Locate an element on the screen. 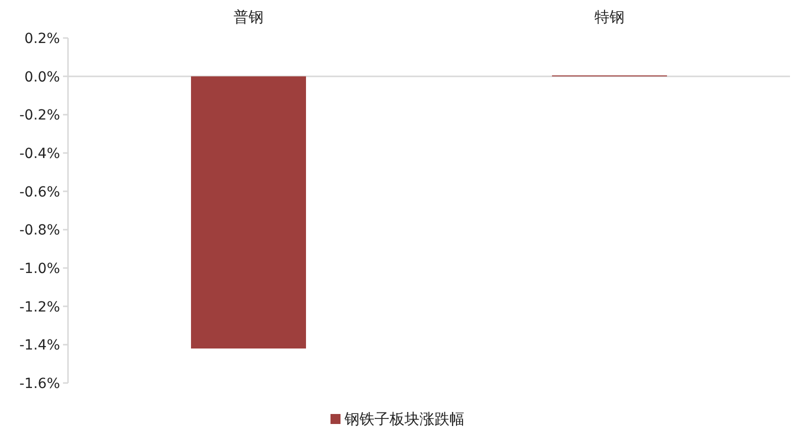  y-tick-label: -0.8% is located at coordinates (39, 230).